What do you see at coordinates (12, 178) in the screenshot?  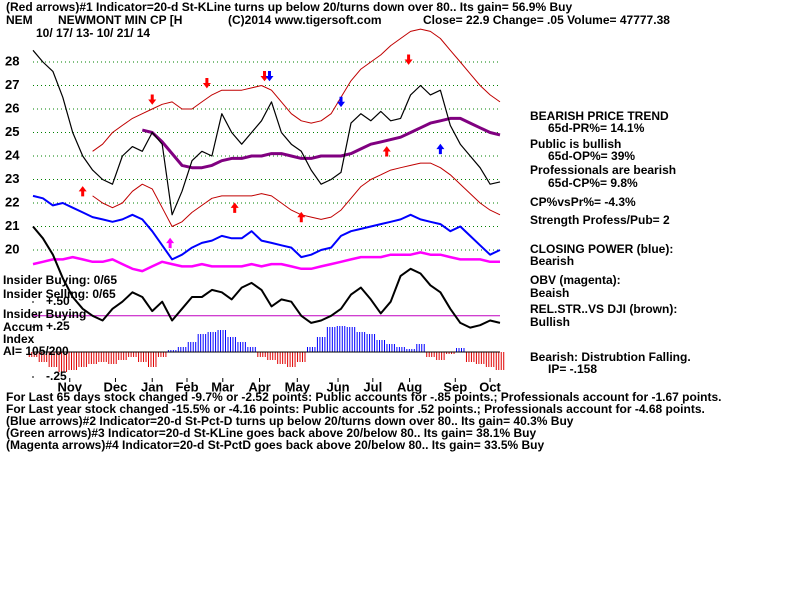 I see `y-tick-label: 23` at bounding box center [12, 178].